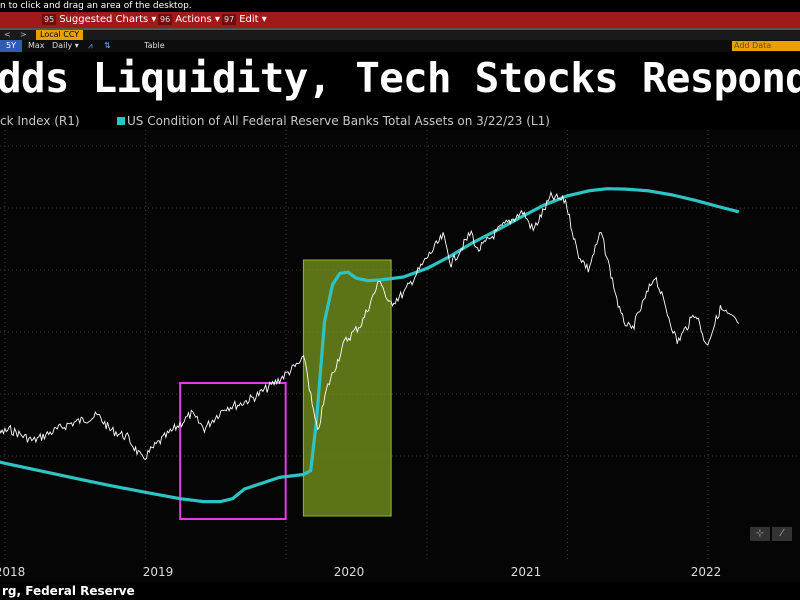 The image size is (800, 600). What do you see at coordinates (760, 534) in the screenshot?
I see `zoom-reset-icon: ⊹` at bounding box center [760, 534].